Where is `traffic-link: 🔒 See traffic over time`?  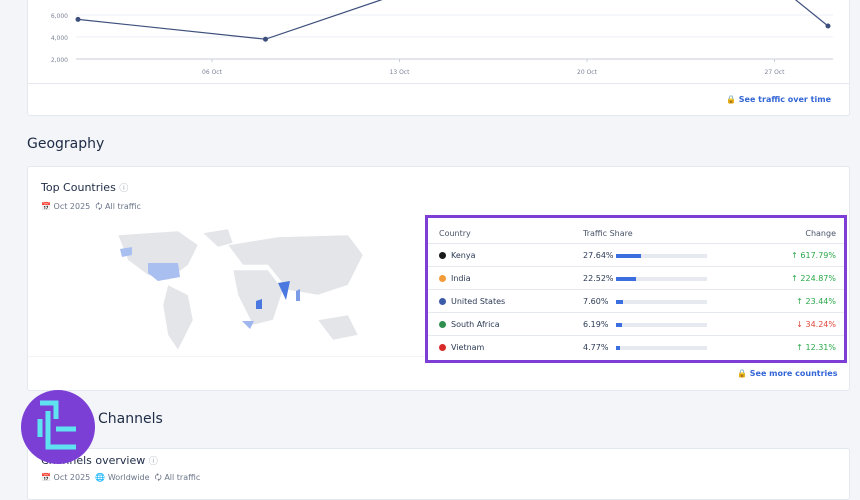
traffic-link: 🔒 See traffic over time is located at coordinates (778, 99).